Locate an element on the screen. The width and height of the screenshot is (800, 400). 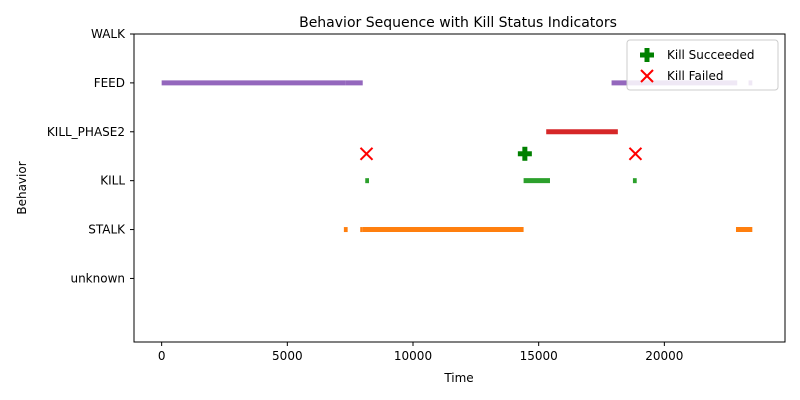
x-tick-label: 15000 is located at coordinates (539, 356).